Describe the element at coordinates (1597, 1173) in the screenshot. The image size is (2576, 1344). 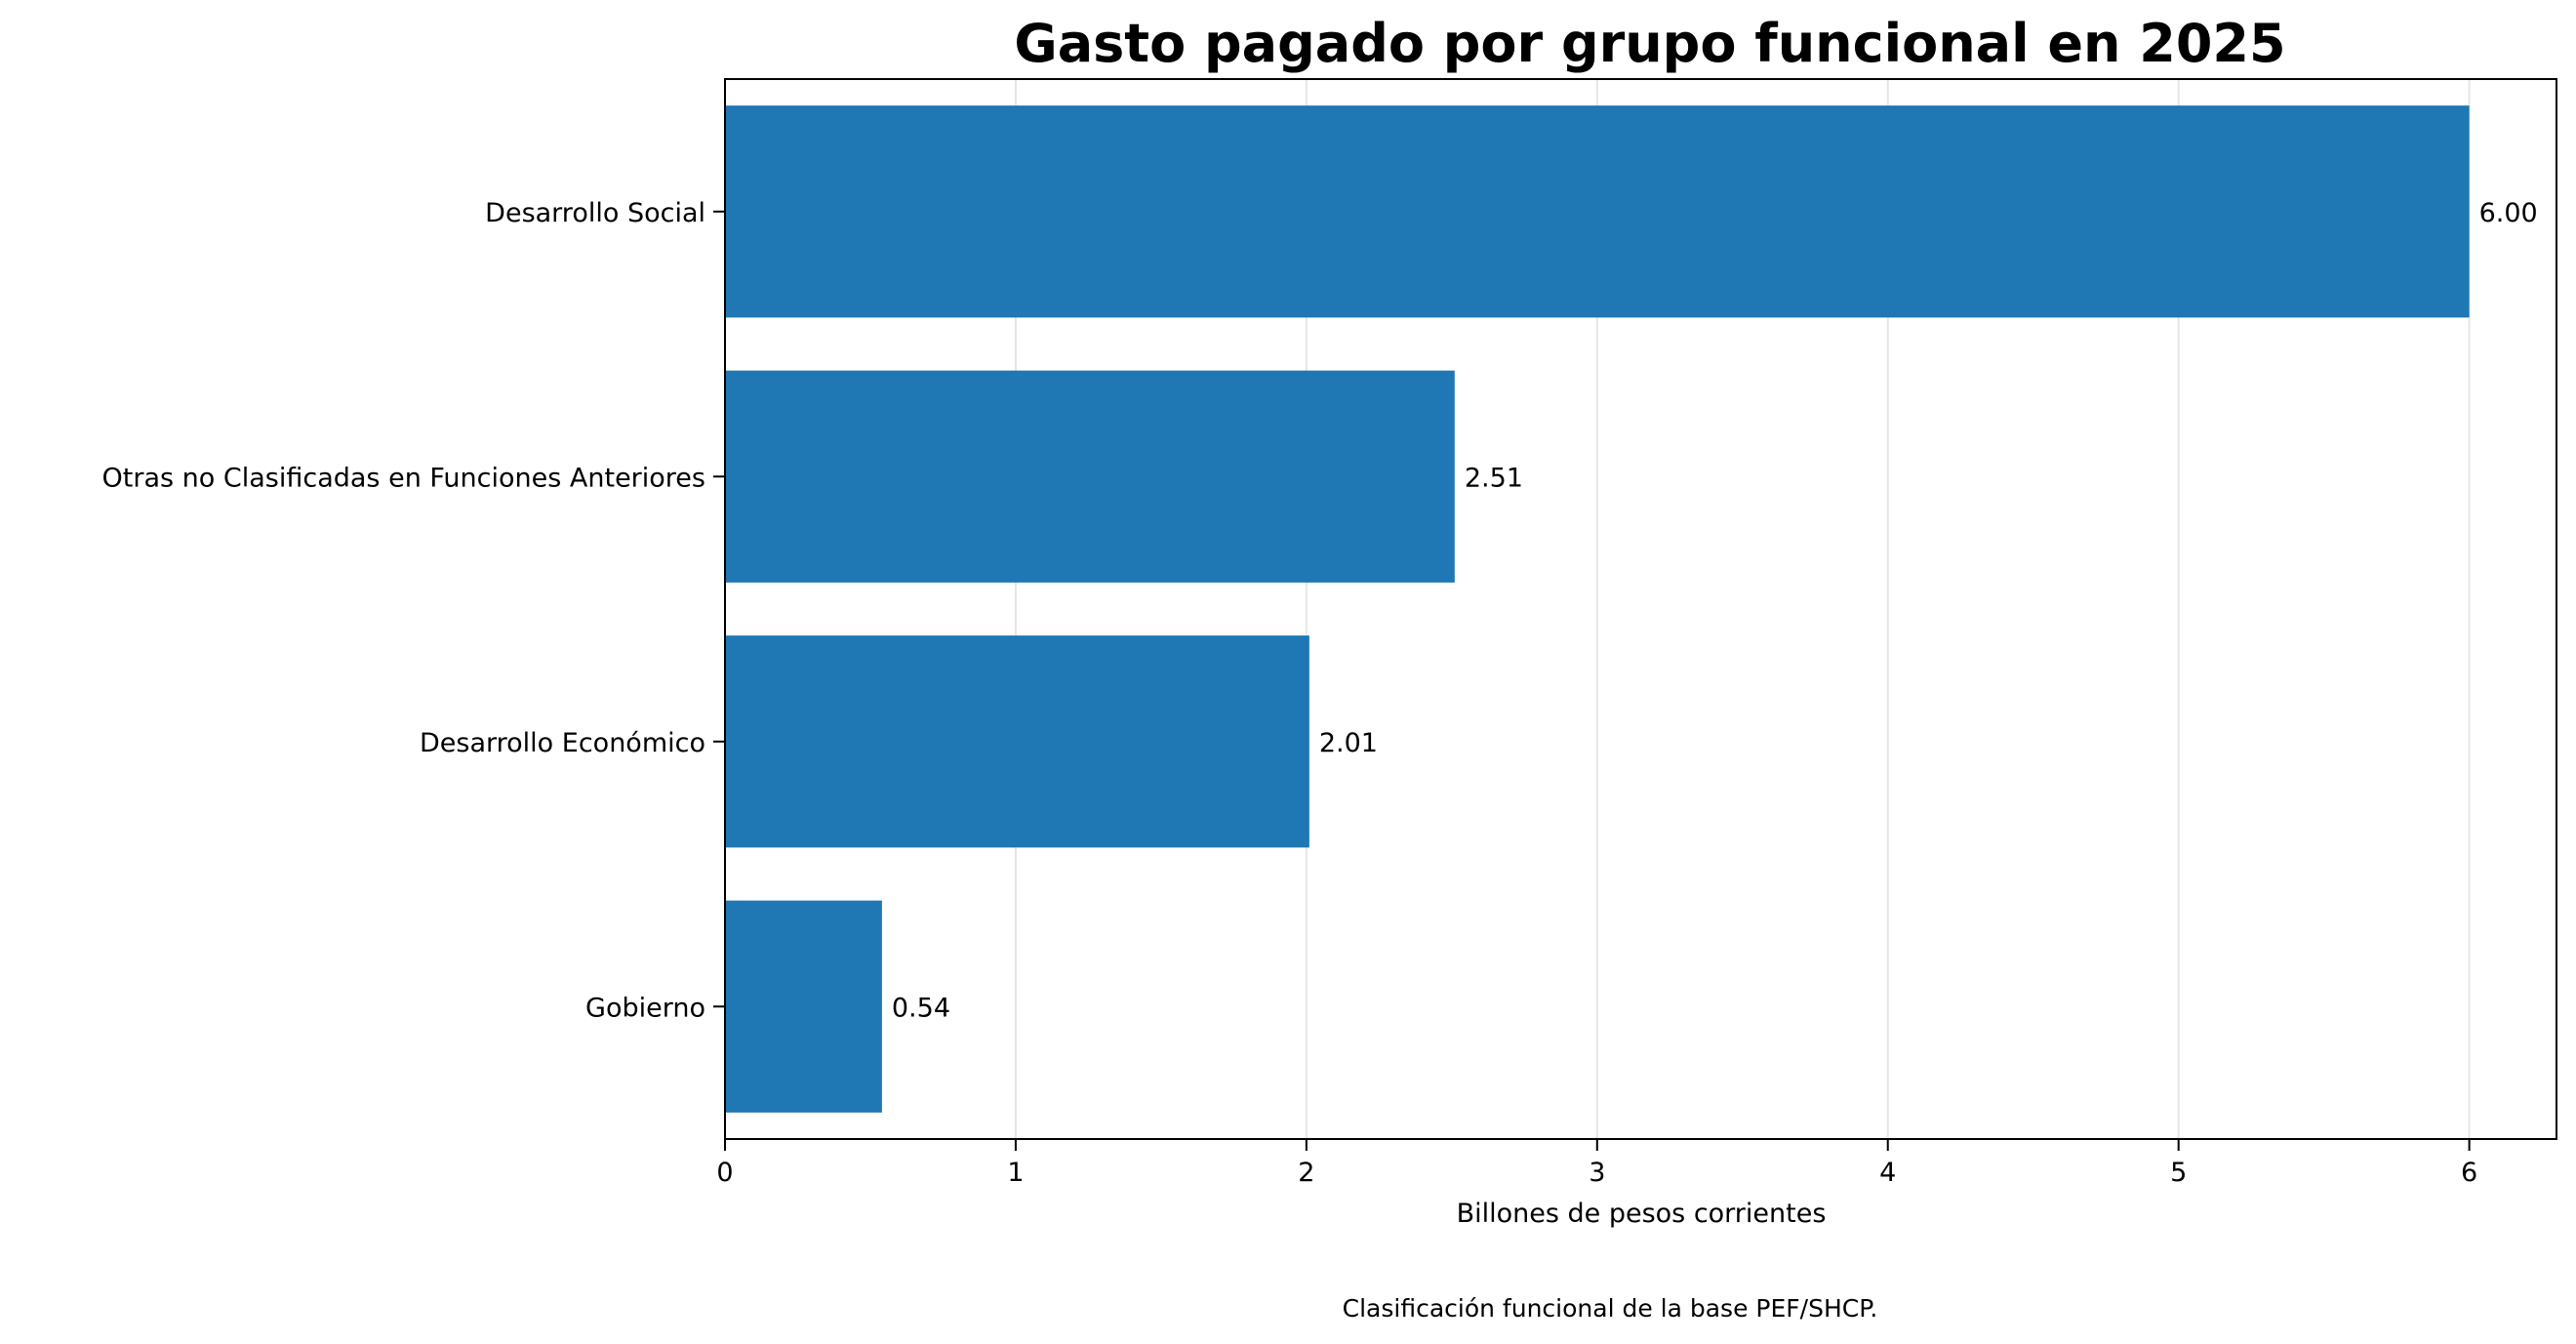
I see `x-tick-label: 3` at that location.